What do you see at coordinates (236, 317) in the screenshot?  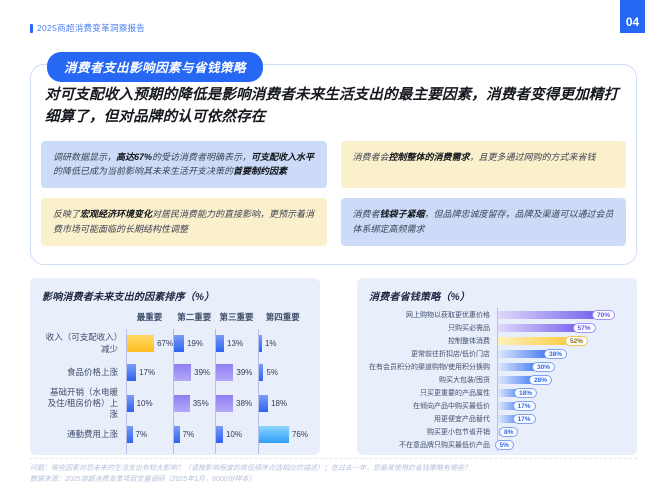 I see `rank-column-header: 第三重要` at bounding box center [236, 317].